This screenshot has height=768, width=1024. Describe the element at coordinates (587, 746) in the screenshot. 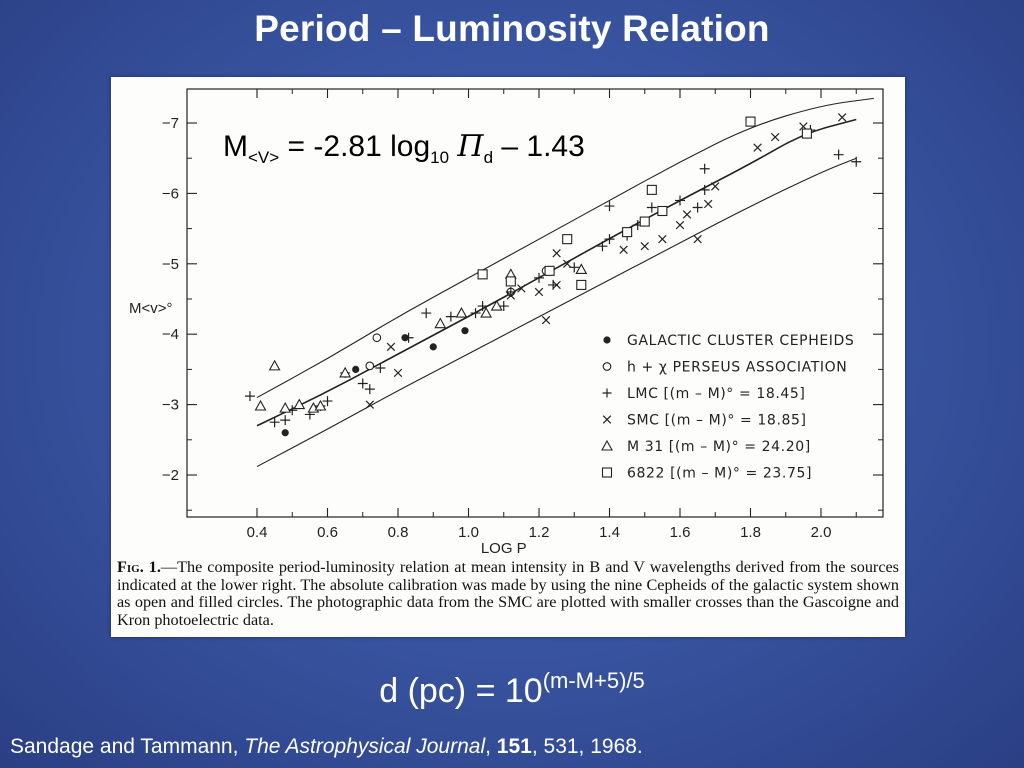

I see `citation-rest: , 531, 1968.` at that location.